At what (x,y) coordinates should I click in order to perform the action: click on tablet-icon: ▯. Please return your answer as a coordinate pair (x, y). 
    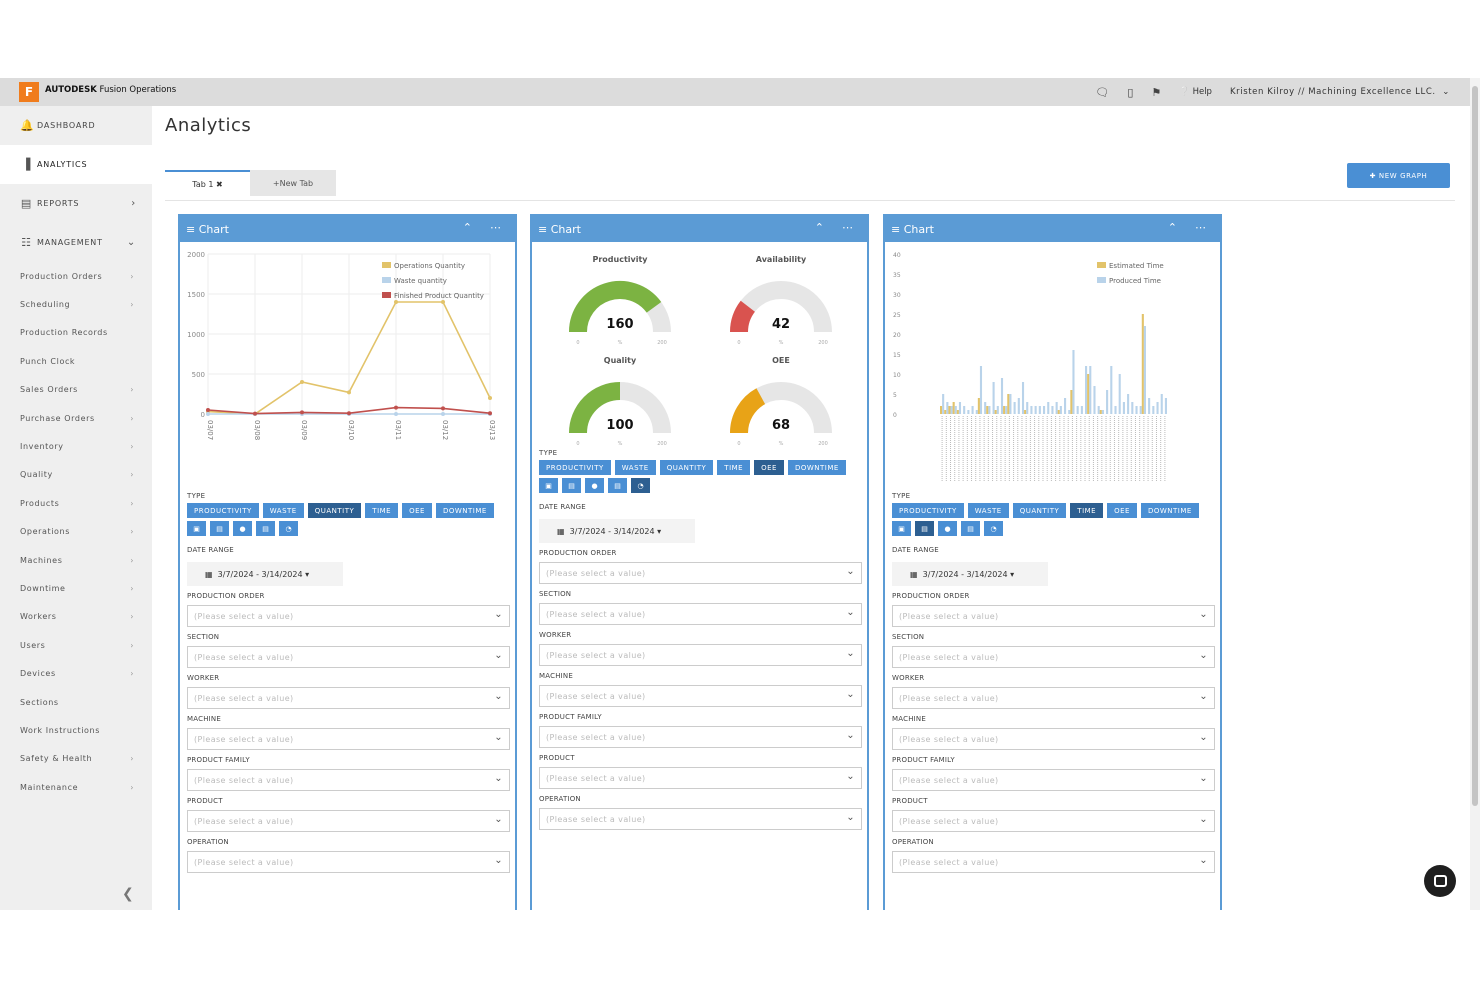
    Looking at the image, I should click on (1130, 92).